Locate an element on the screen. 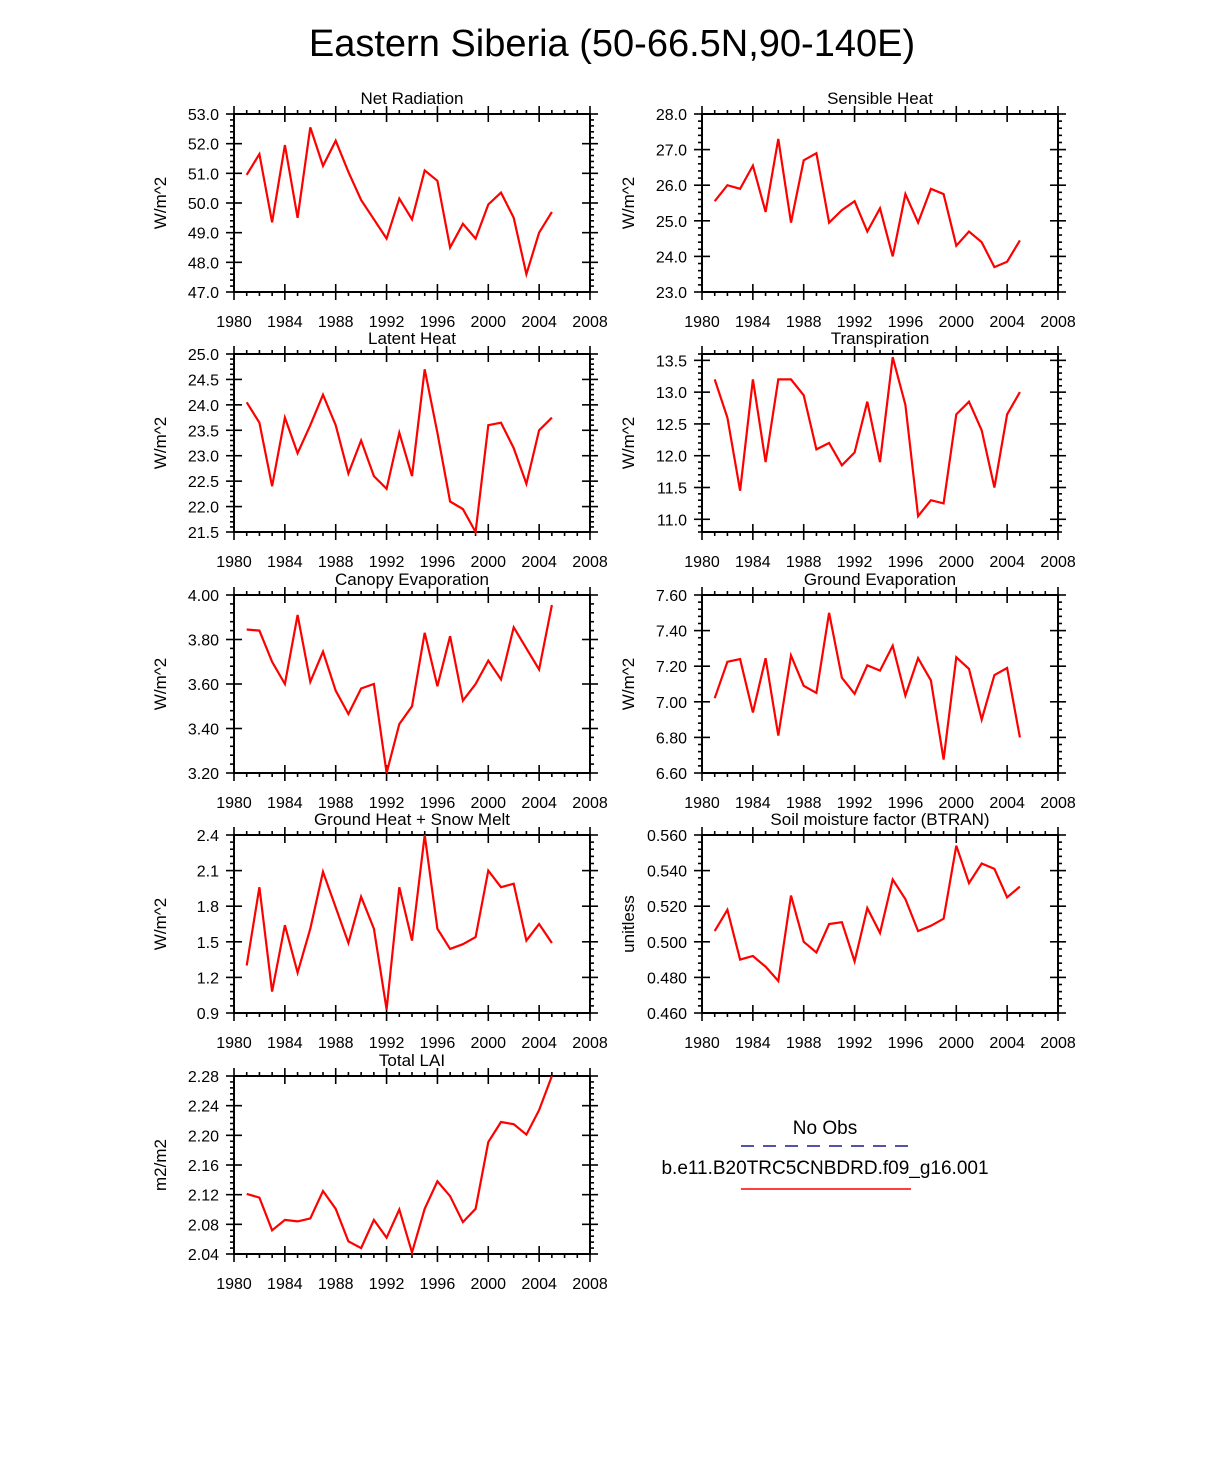 The image size is (1224, 1466). y-tick-label: 11.0 is located at coordinates (672, 520).